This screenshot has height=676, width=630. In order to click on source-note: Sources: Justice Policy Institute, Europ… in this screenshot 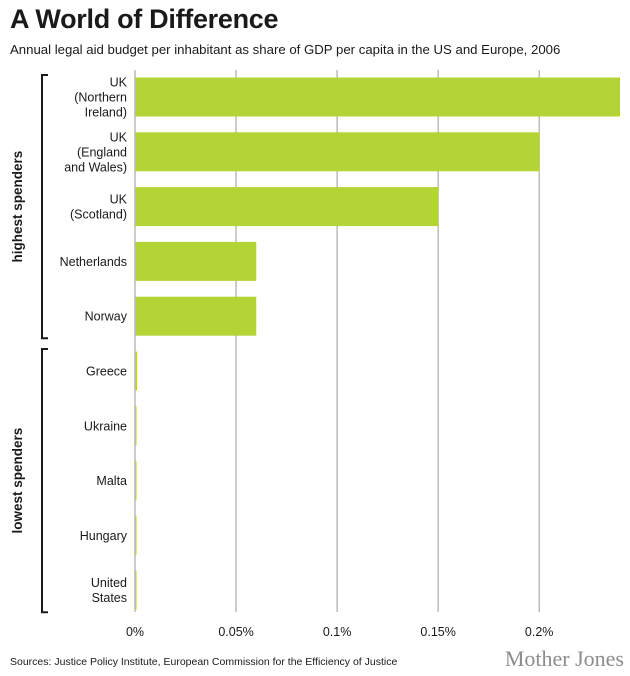, I will do `click(204, 662)`.